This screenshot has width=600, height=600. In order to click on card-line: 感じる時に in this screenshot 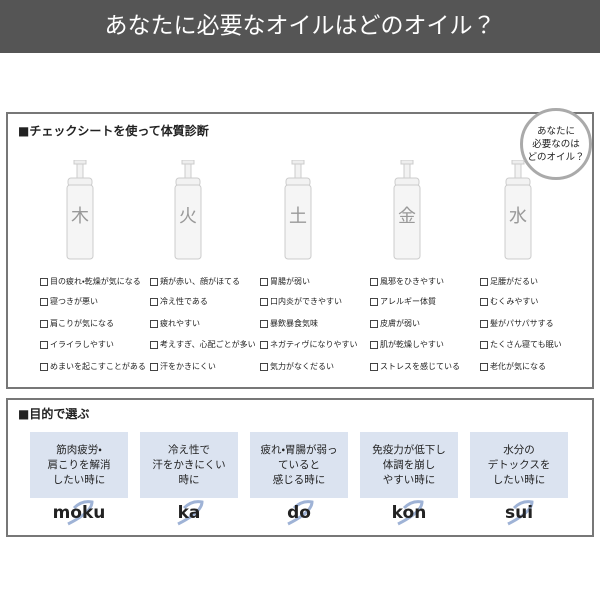, I will do `click(299, 479)`.